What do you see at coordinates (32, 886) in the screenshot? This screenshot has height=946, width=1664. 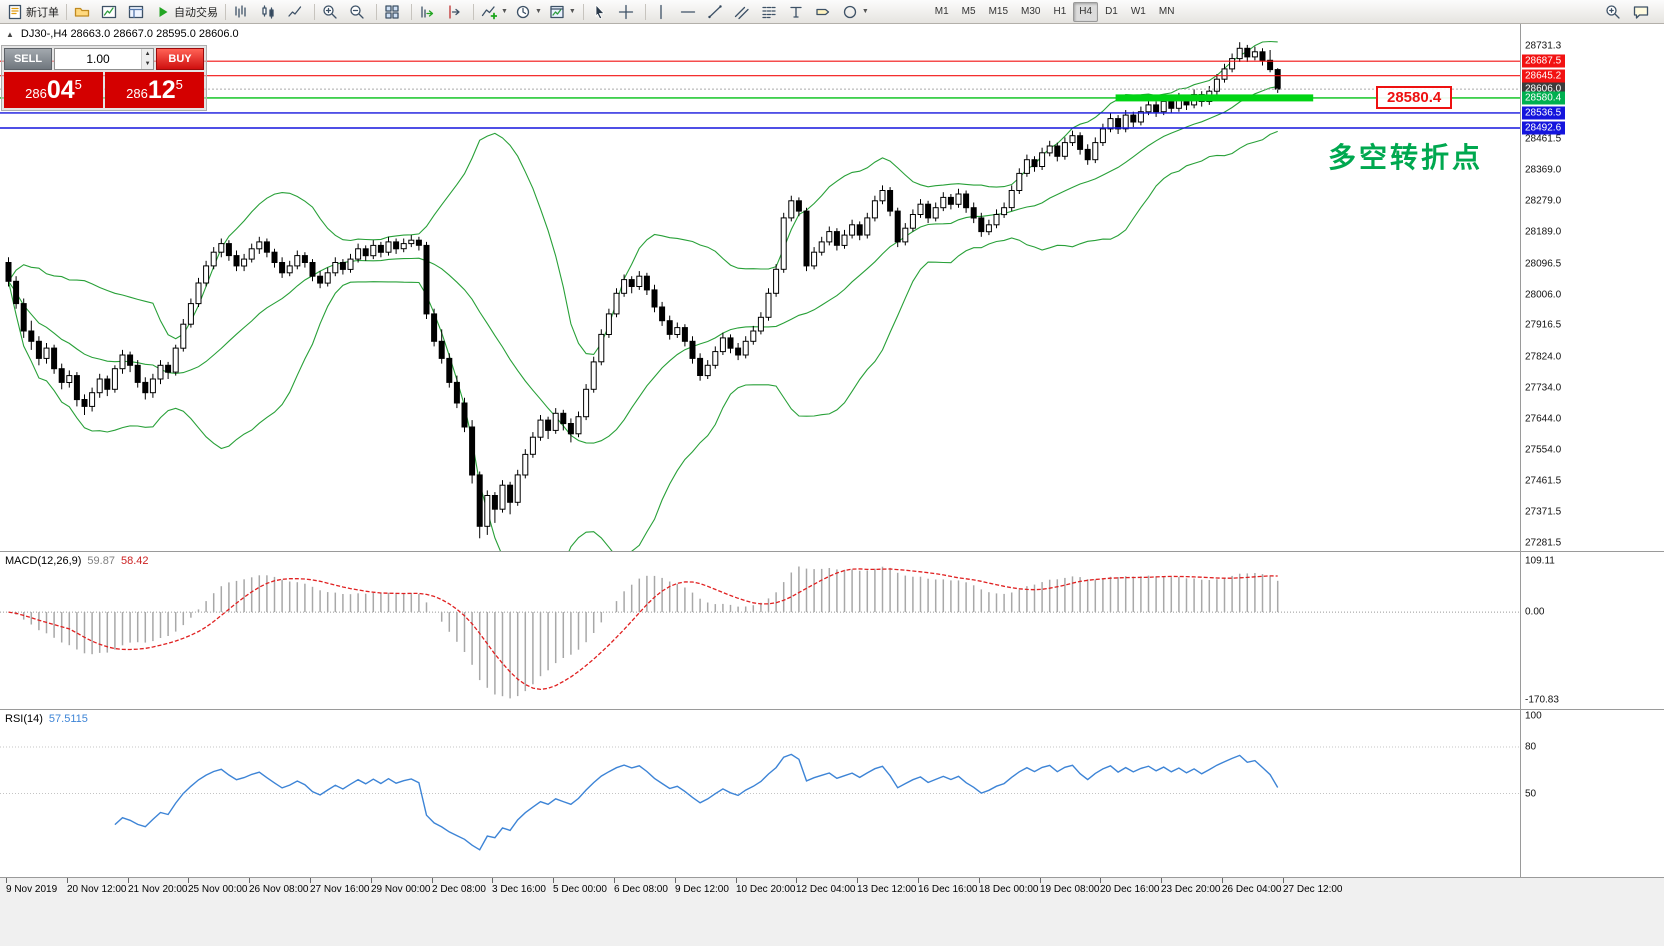 I see `time-axis-label: 9 Nov 2019` at bounding box center [32, 886].